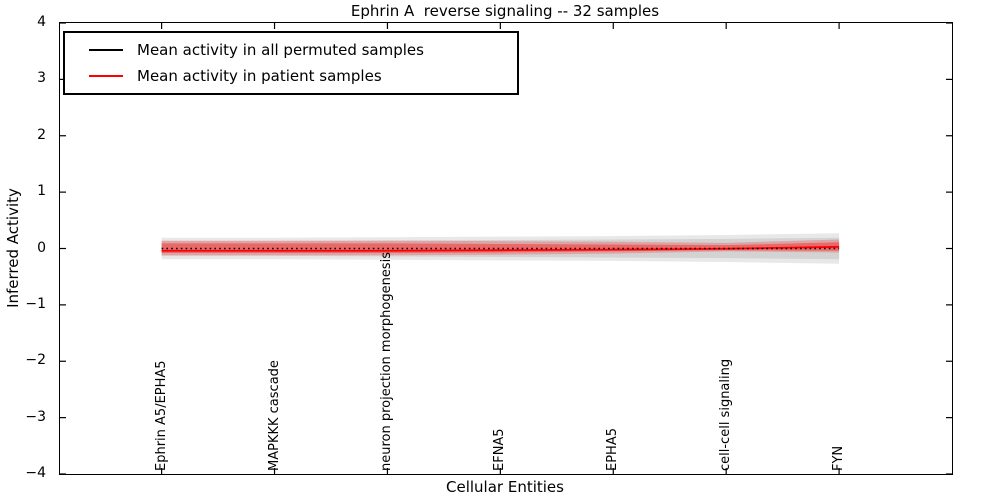 The image size is (1000, 500). Describe the element at coordinates (839, 458) in the screenshot. I see `x-tick-label: FYN` at that location.